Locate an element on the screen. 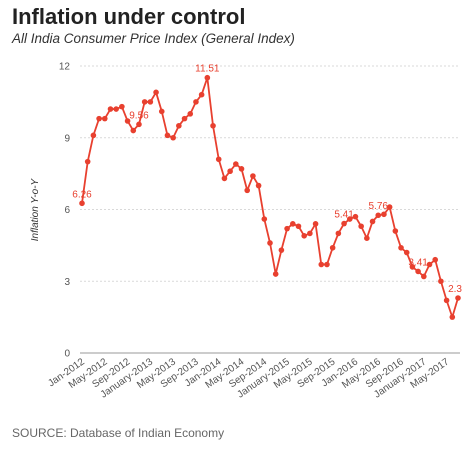  source-note: SOURCE: Database of Indian Economy is located at coordinates (118, 433).